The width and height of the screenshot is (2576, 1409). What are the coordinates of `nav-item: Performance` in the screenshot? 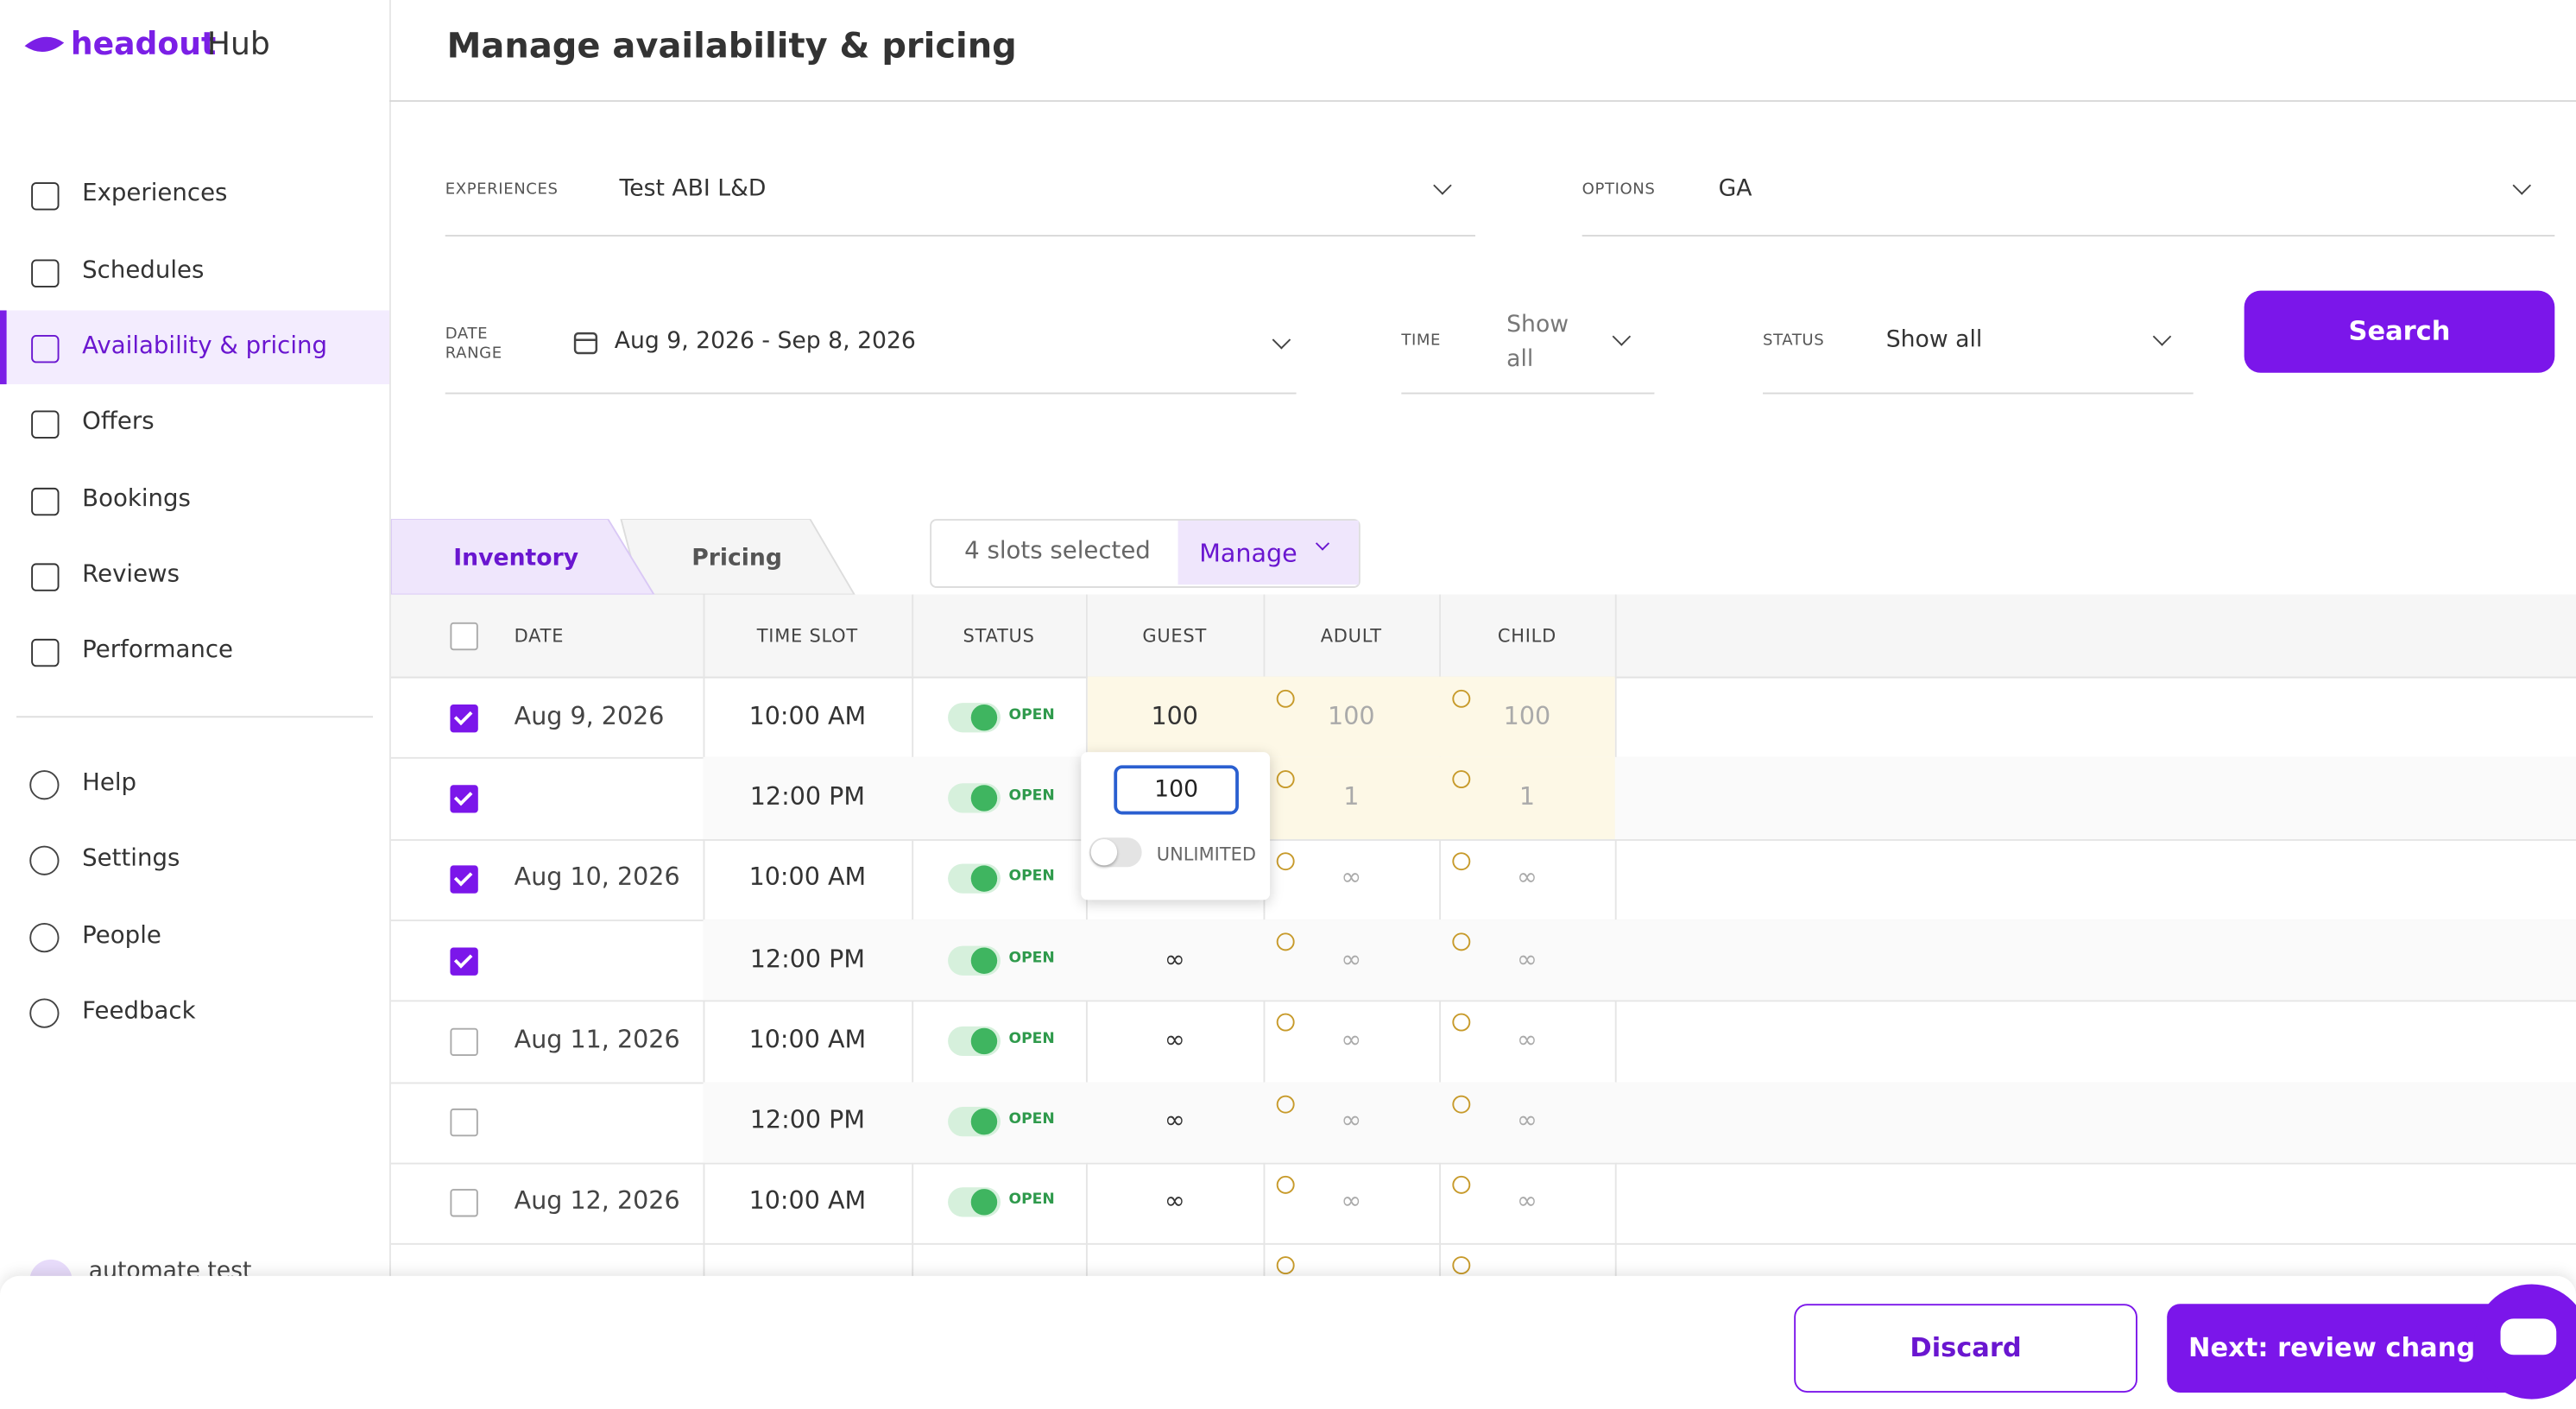 It's located at (158, 651).